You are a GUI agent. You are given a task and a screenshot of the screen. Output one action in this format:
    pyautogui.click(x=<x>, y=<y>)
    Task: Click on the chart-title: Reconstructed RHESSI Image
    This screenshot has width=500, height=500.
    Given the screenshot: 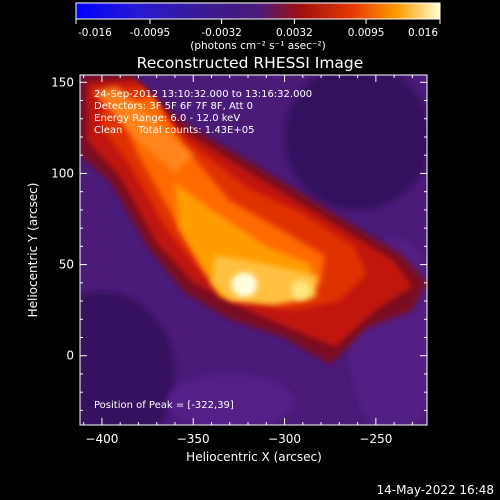 What is the action you would take?
    pyautogui.click(x=250, y=63)
    